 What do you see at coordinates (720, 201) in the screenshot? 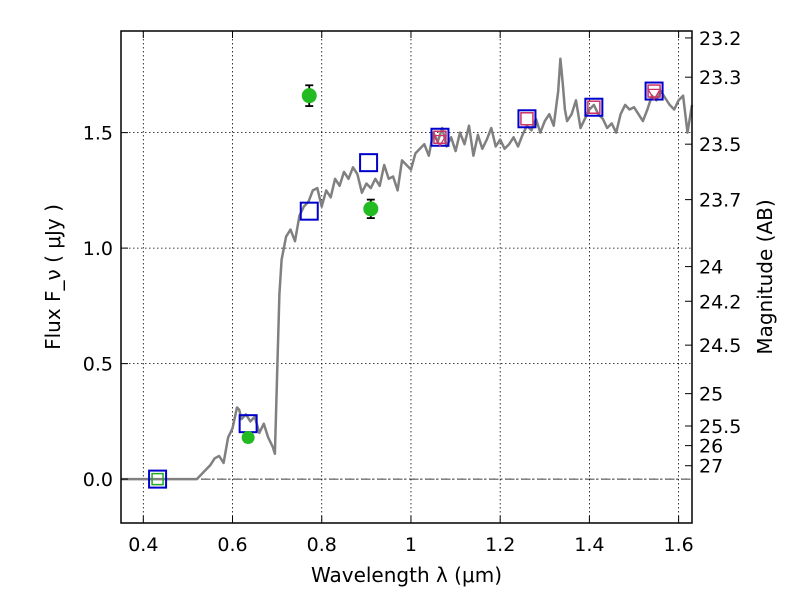
I see `right-tick-label: 23.7` at bounding box center [720, 201].